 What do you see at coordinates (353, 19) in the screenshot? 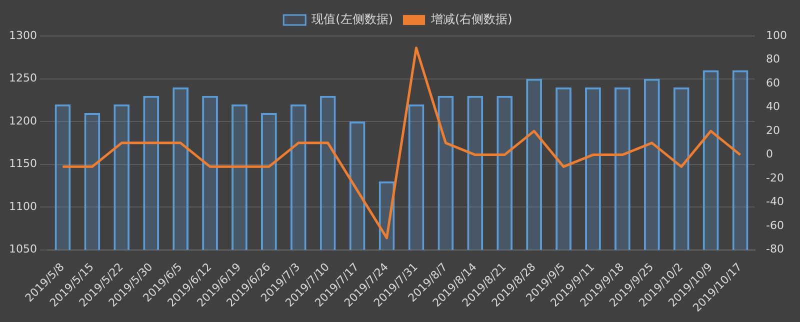
I see `legend-label: 现值(左侧数据)` at bounding box center [353, 19].